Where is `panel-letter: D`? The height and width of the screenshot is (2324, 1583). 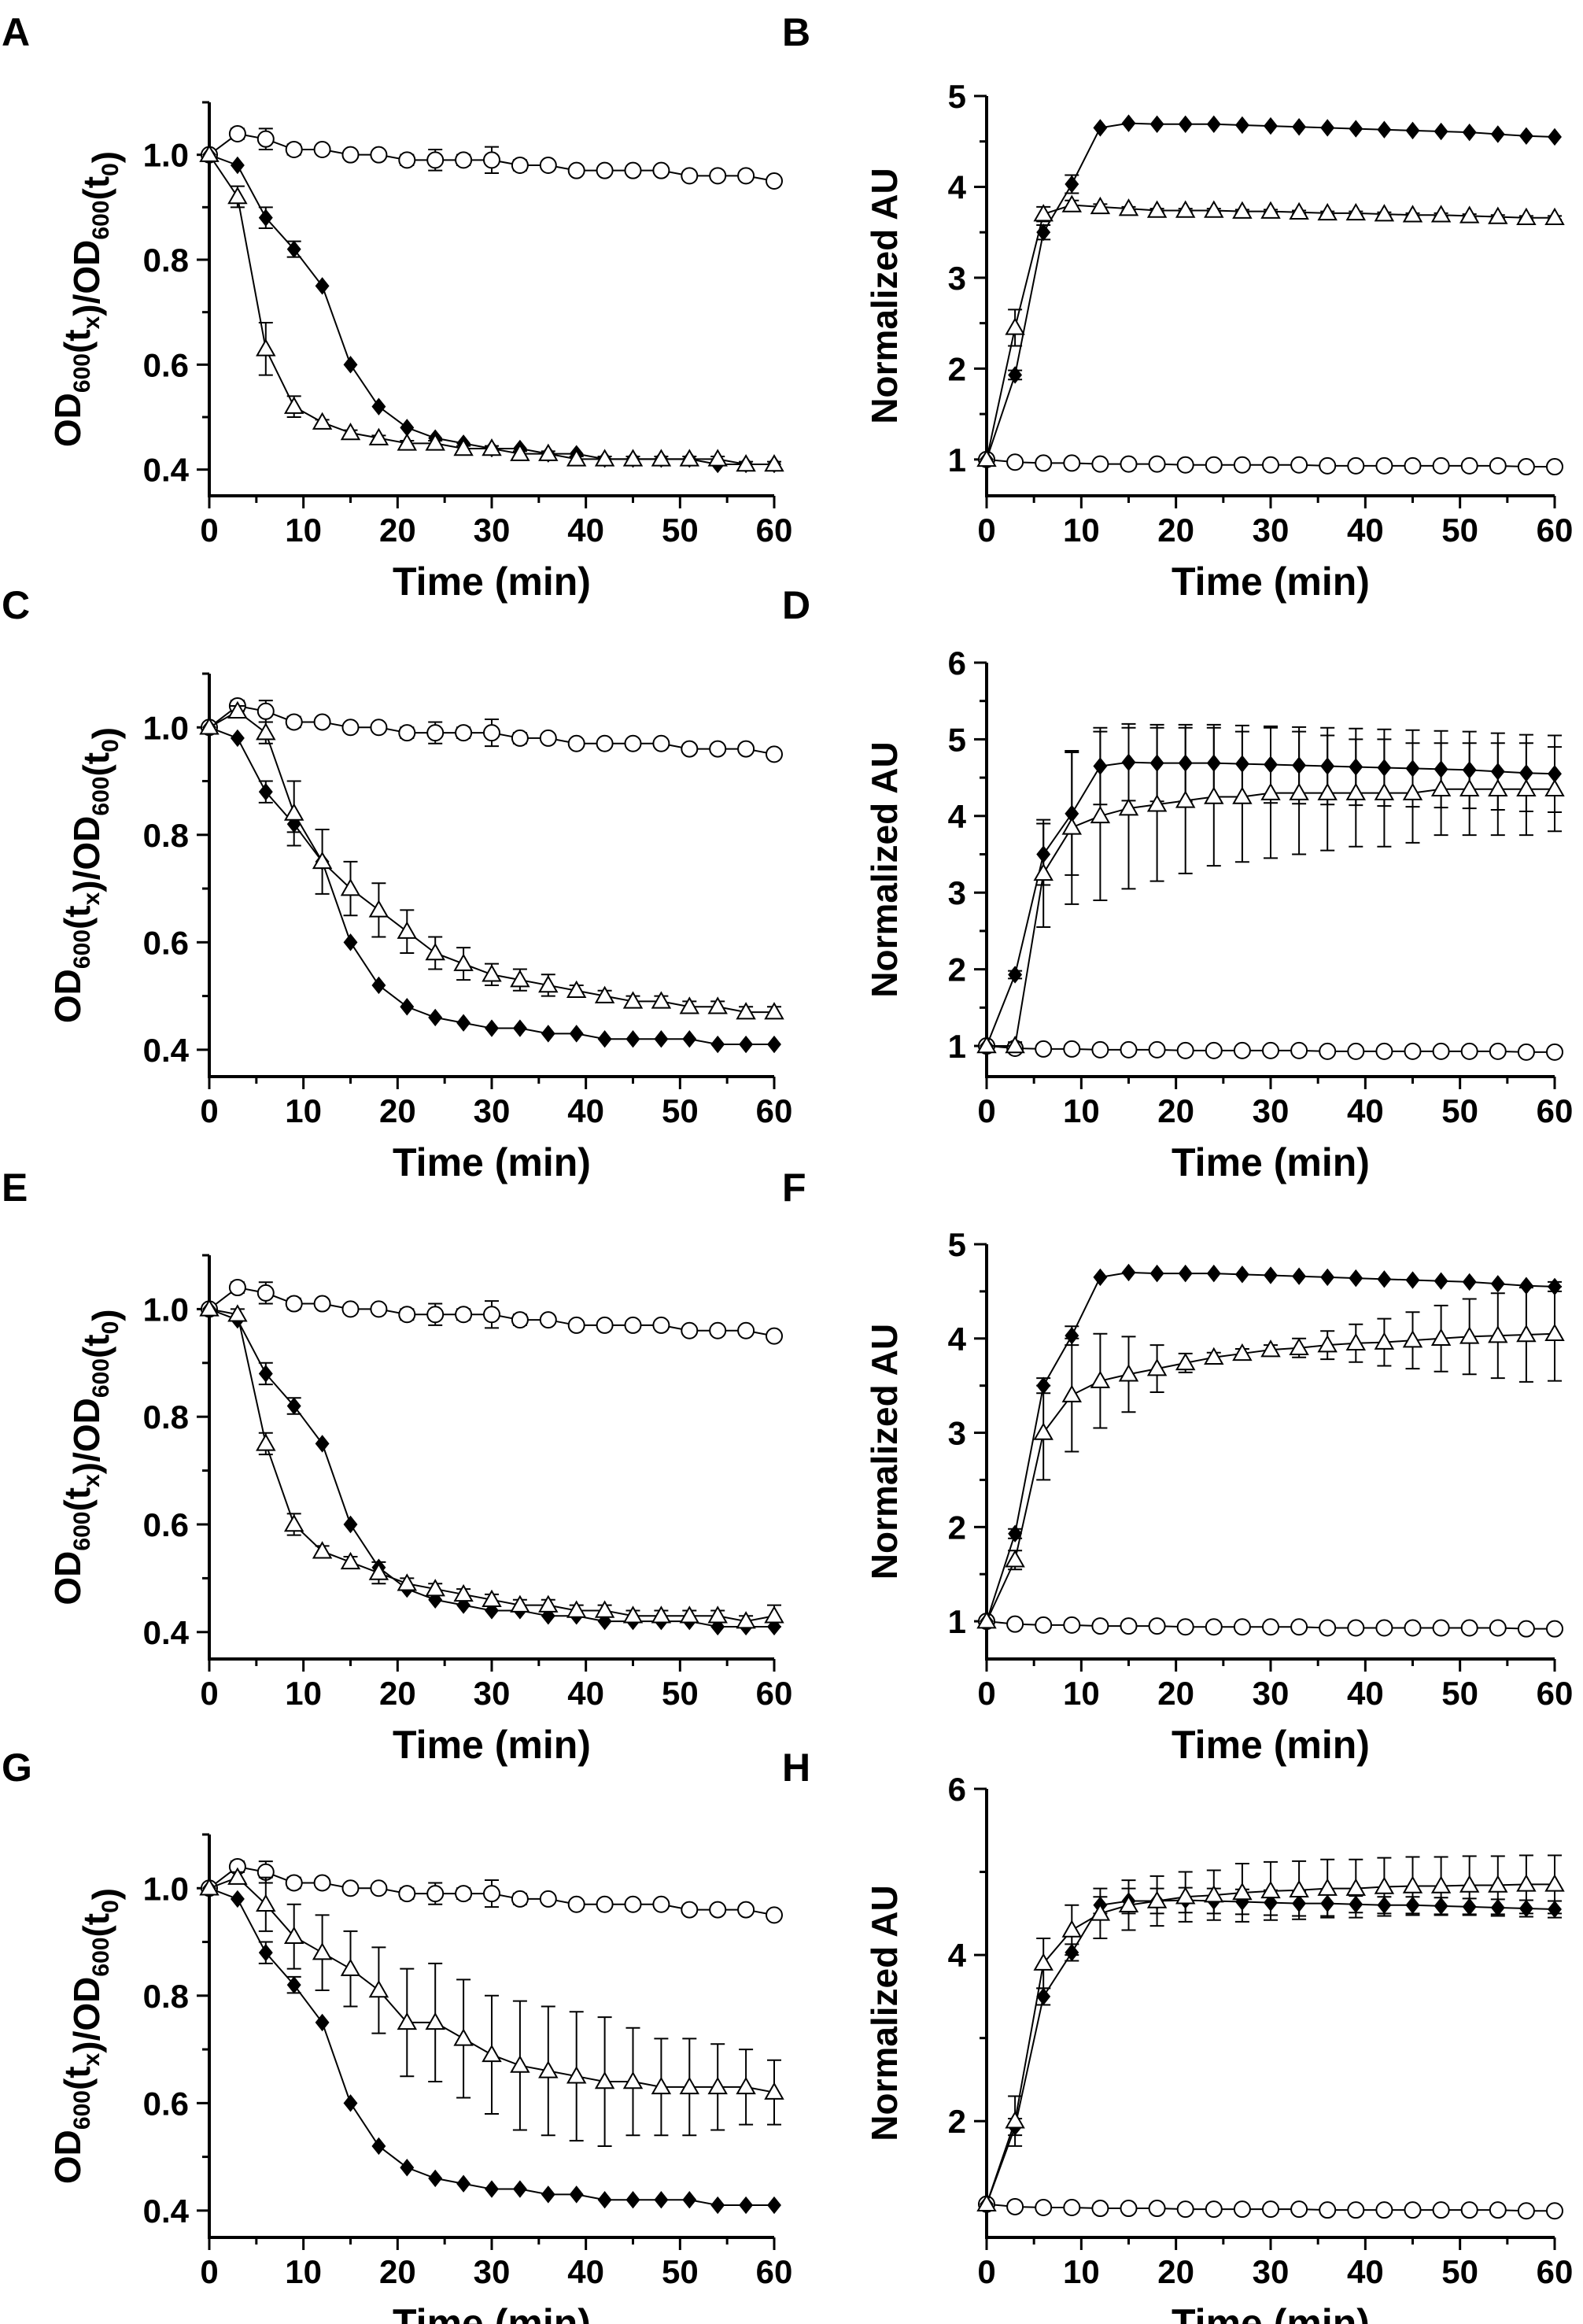 panel-letter: D is located at coordinates (796, 605).